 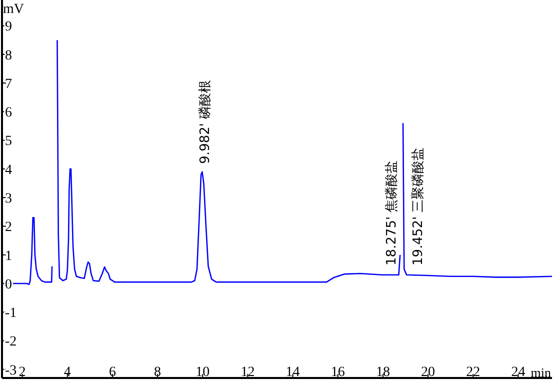 What do you see at coordinates (11, 370) in the screenshot?
I see `y-tick-label: -3` at bounding box center [11, 370].